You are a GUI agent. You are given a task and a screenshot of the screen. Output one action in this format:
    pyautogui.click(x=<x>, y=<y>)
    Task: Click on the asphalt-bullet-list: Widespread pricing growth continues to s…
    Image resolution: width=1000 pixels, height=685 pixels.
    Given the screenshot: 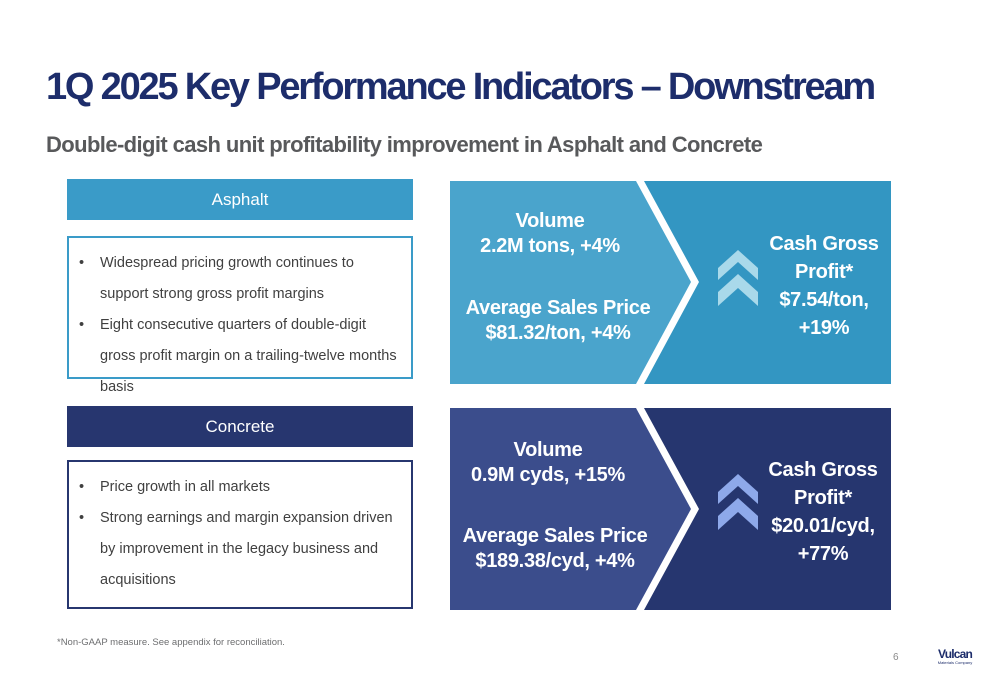 What is the action you would take?
    pyautogui.click(x=240, y=320)
    